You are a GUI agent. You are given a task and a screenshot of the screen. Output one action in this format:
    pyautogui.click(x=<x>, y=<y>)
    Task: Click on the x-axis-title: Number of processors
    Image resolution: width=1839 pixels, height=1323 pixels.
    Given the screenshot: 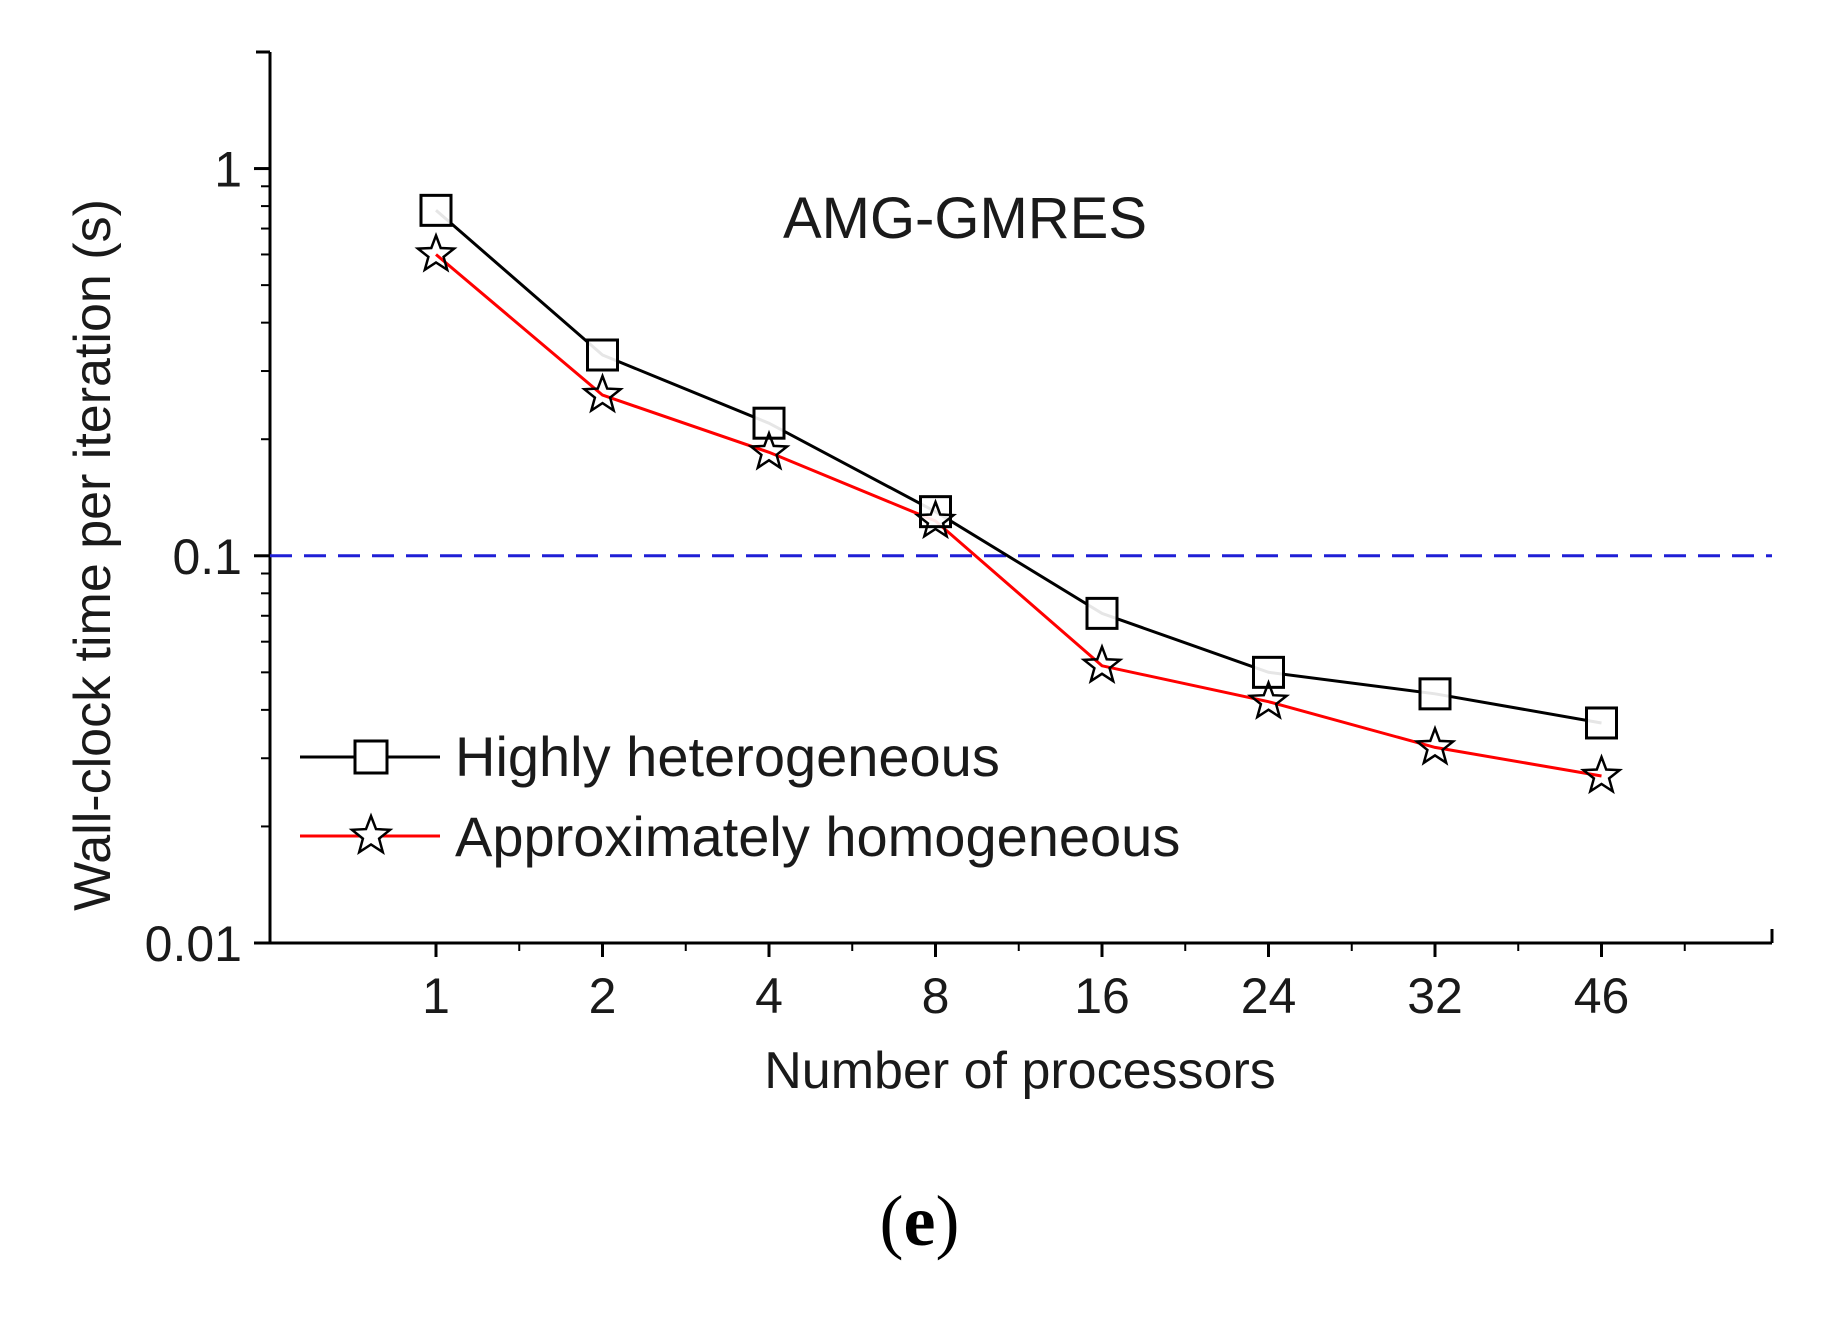 What is the action you would take?
    pyautogui.click(x=1020, y=1071)
    